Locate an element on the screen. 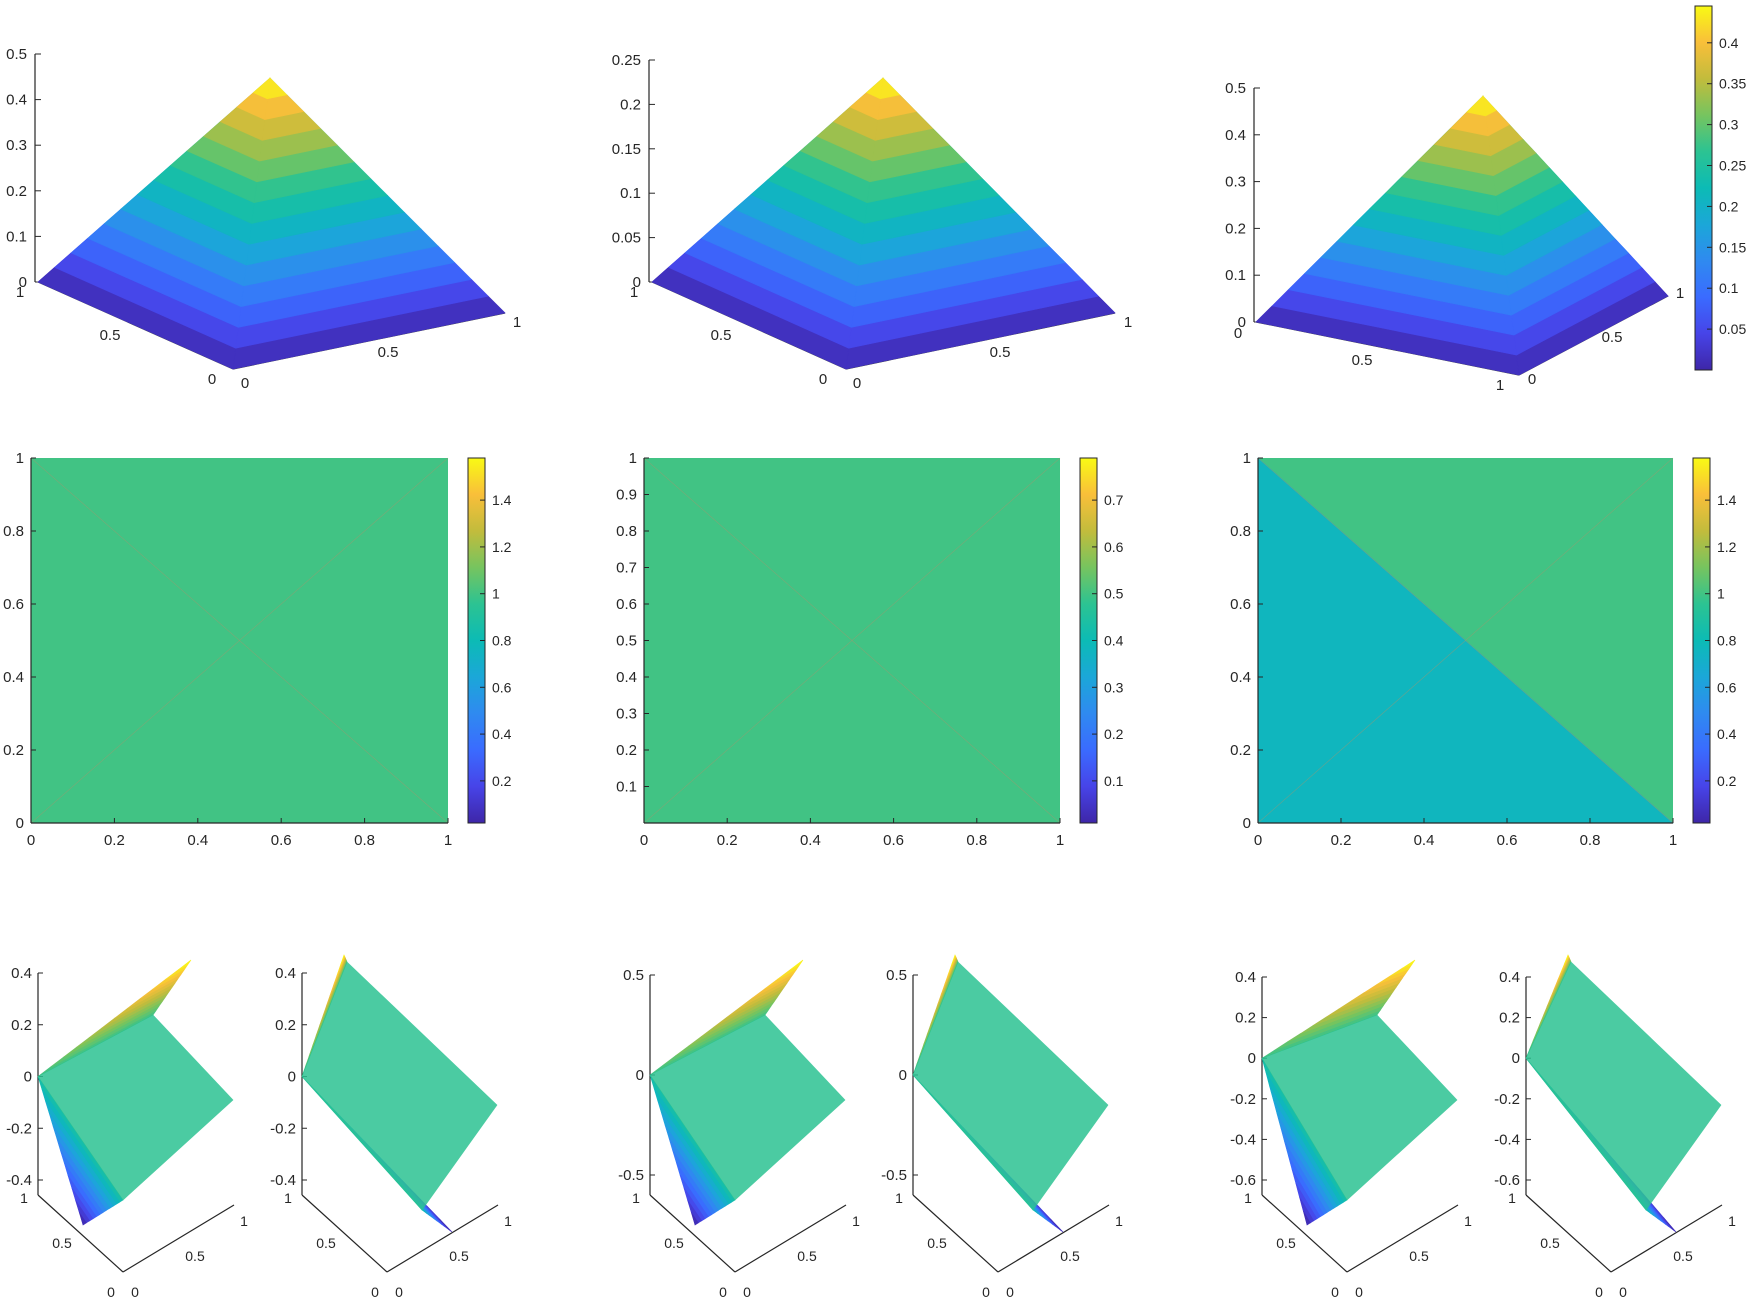  y-tick-label: 0.6 is located at coordinates (1240, 604).